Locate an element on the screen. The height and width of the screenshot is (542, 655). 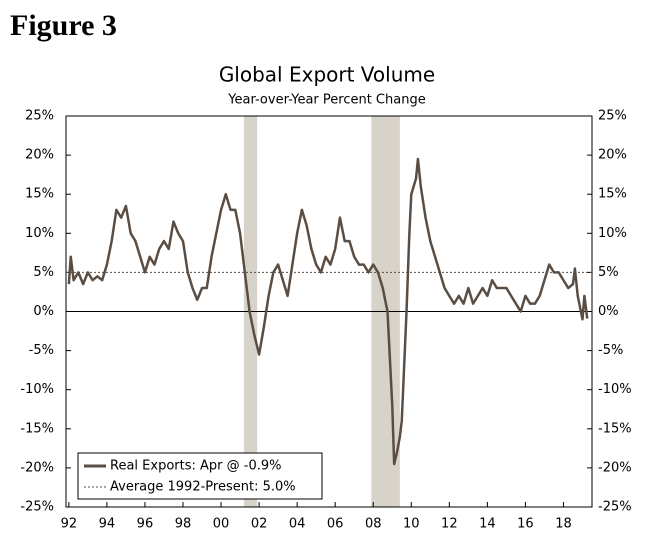
figure-label: Figure 3 is located at coordinates (63, 25).